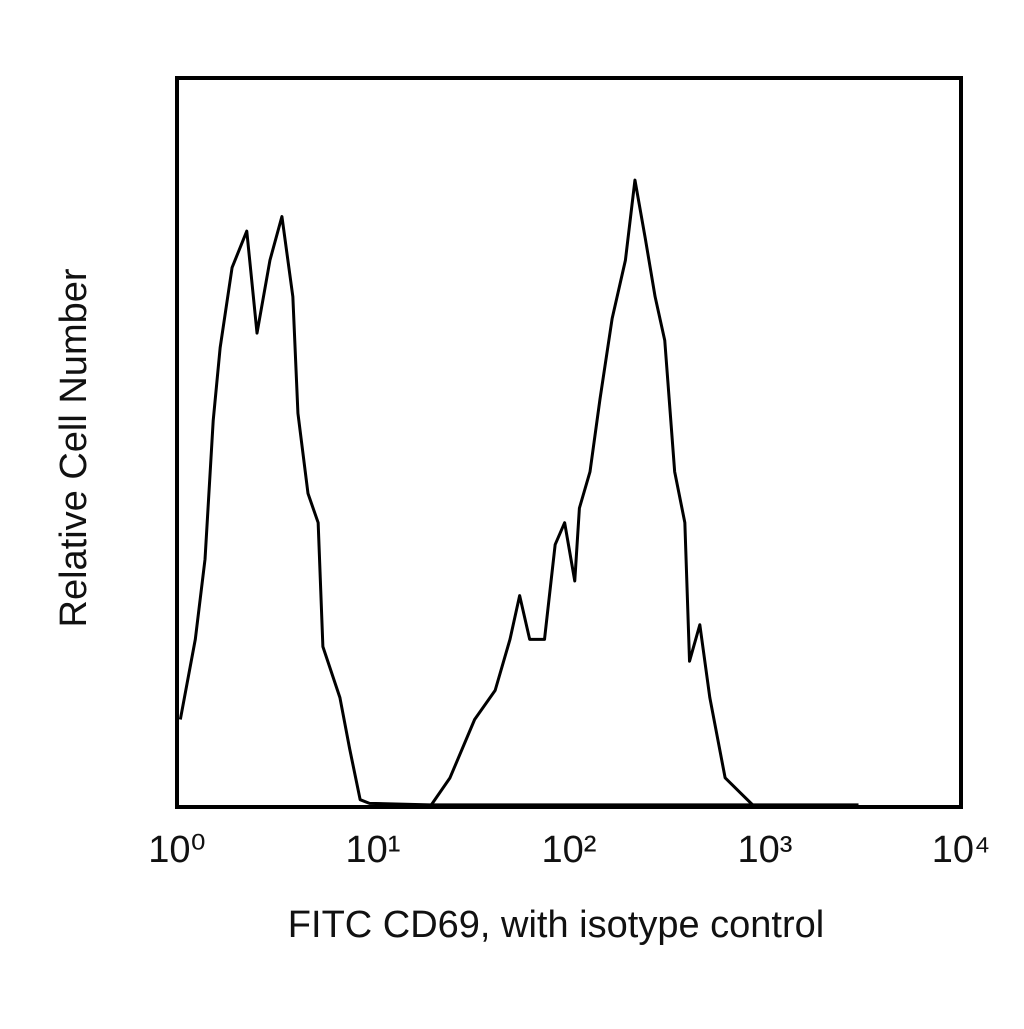  I want to click on x-tick-label: 10¹, so click(373, 850).